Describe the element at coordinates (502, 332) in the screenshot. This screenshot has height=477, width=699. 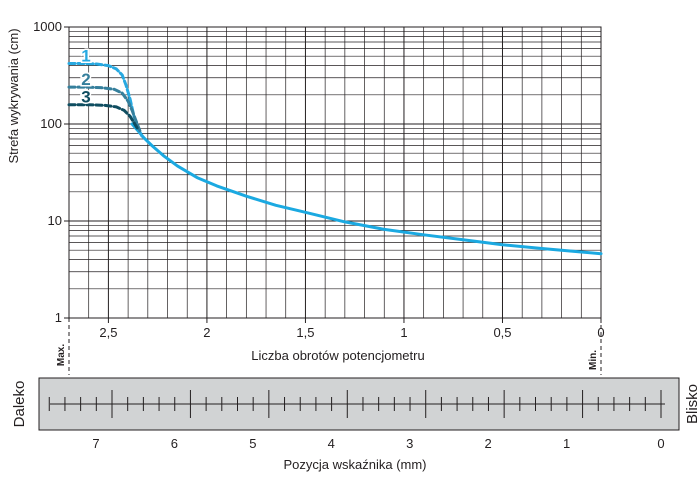
I see `x-tick-label: 0,5` at that location.